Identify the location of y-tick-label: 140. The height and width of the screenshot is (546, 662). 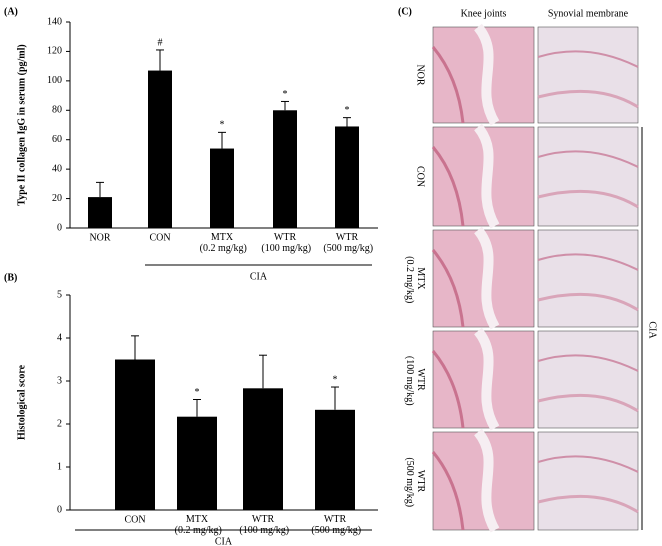
(54, 21).